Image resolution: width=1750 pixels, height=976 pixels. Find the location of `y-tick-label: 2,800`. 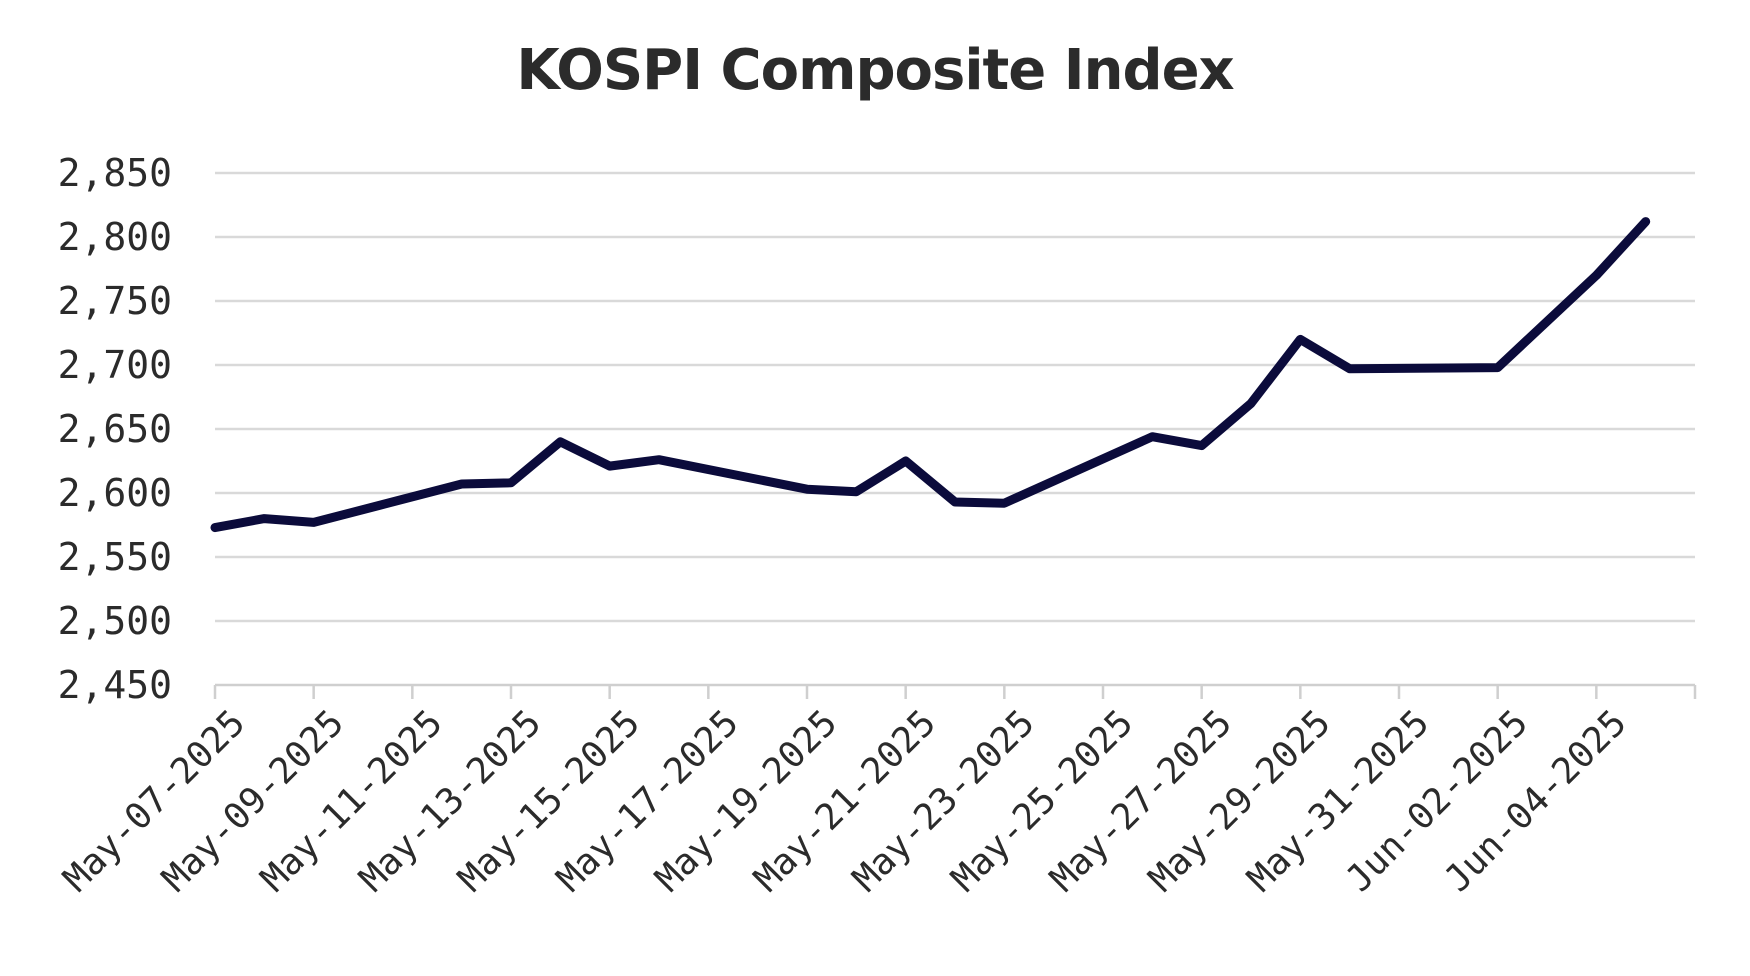

y-tick-label: 2,800 is located at coordinates (115, 237).